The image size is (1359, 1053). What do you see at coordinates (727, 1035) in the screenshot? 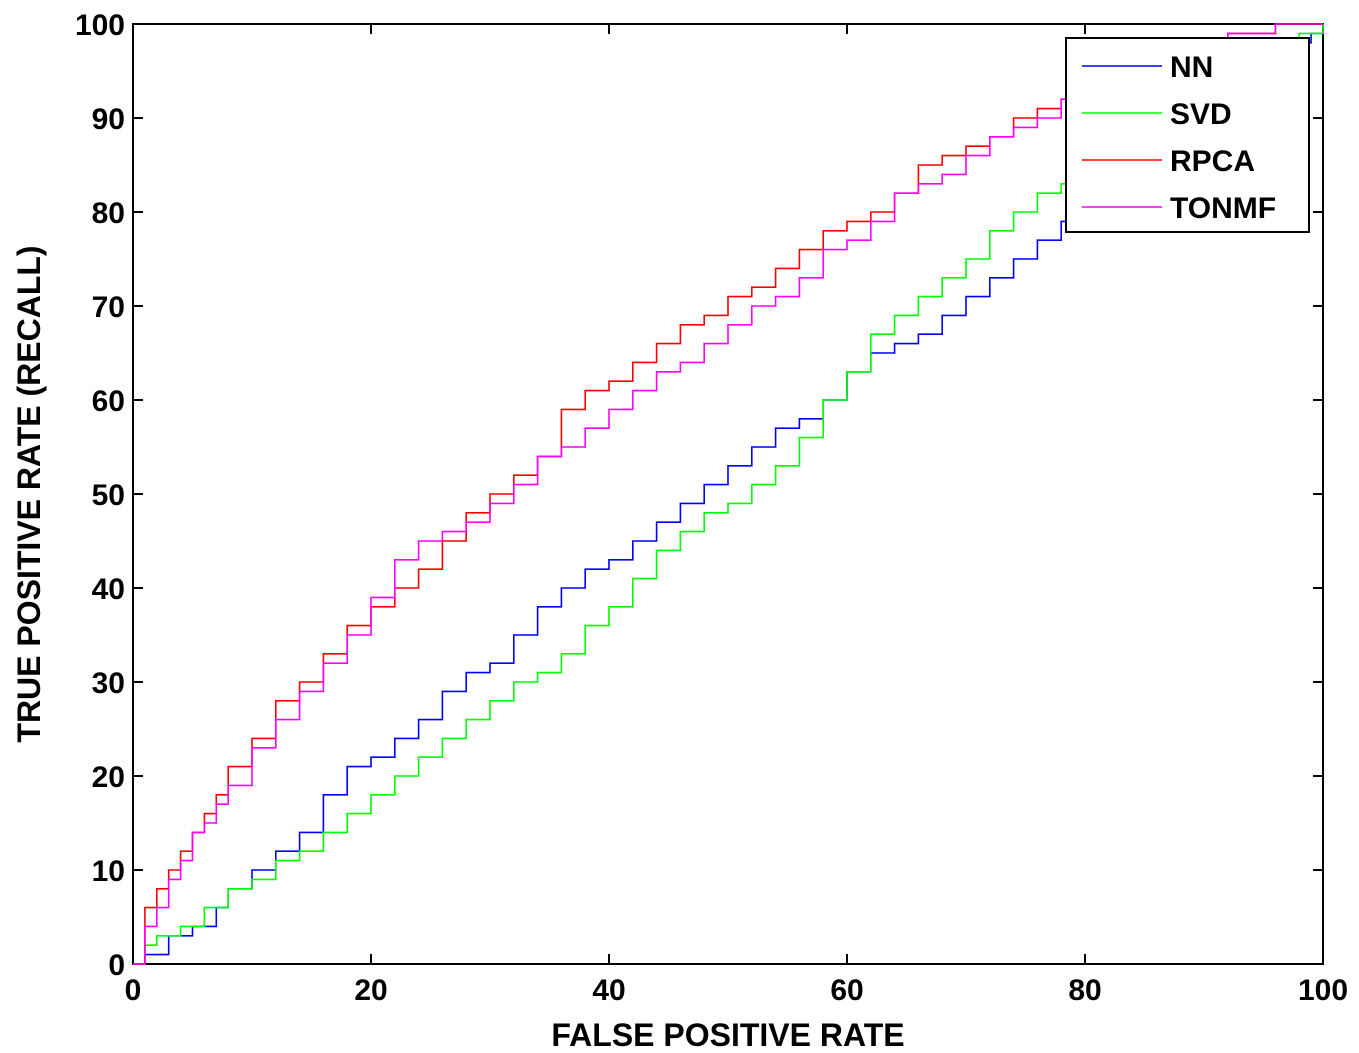
I see `x-axis-label: FALSE POSITIVE RATE` at bounding box center [727, 1035].